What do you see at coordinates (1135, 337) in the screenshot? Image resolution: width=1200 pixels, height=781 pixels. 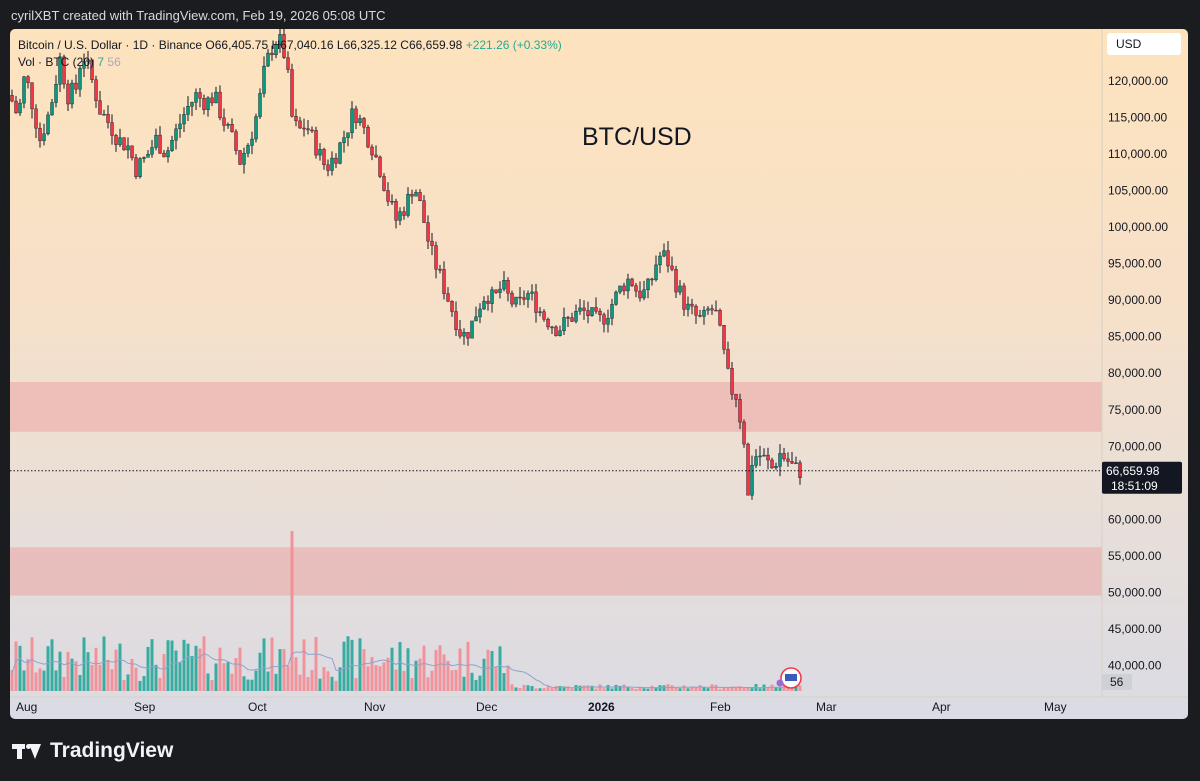 I see `y-tick-label: 85,000.00` at bounding box center [1135, 337].